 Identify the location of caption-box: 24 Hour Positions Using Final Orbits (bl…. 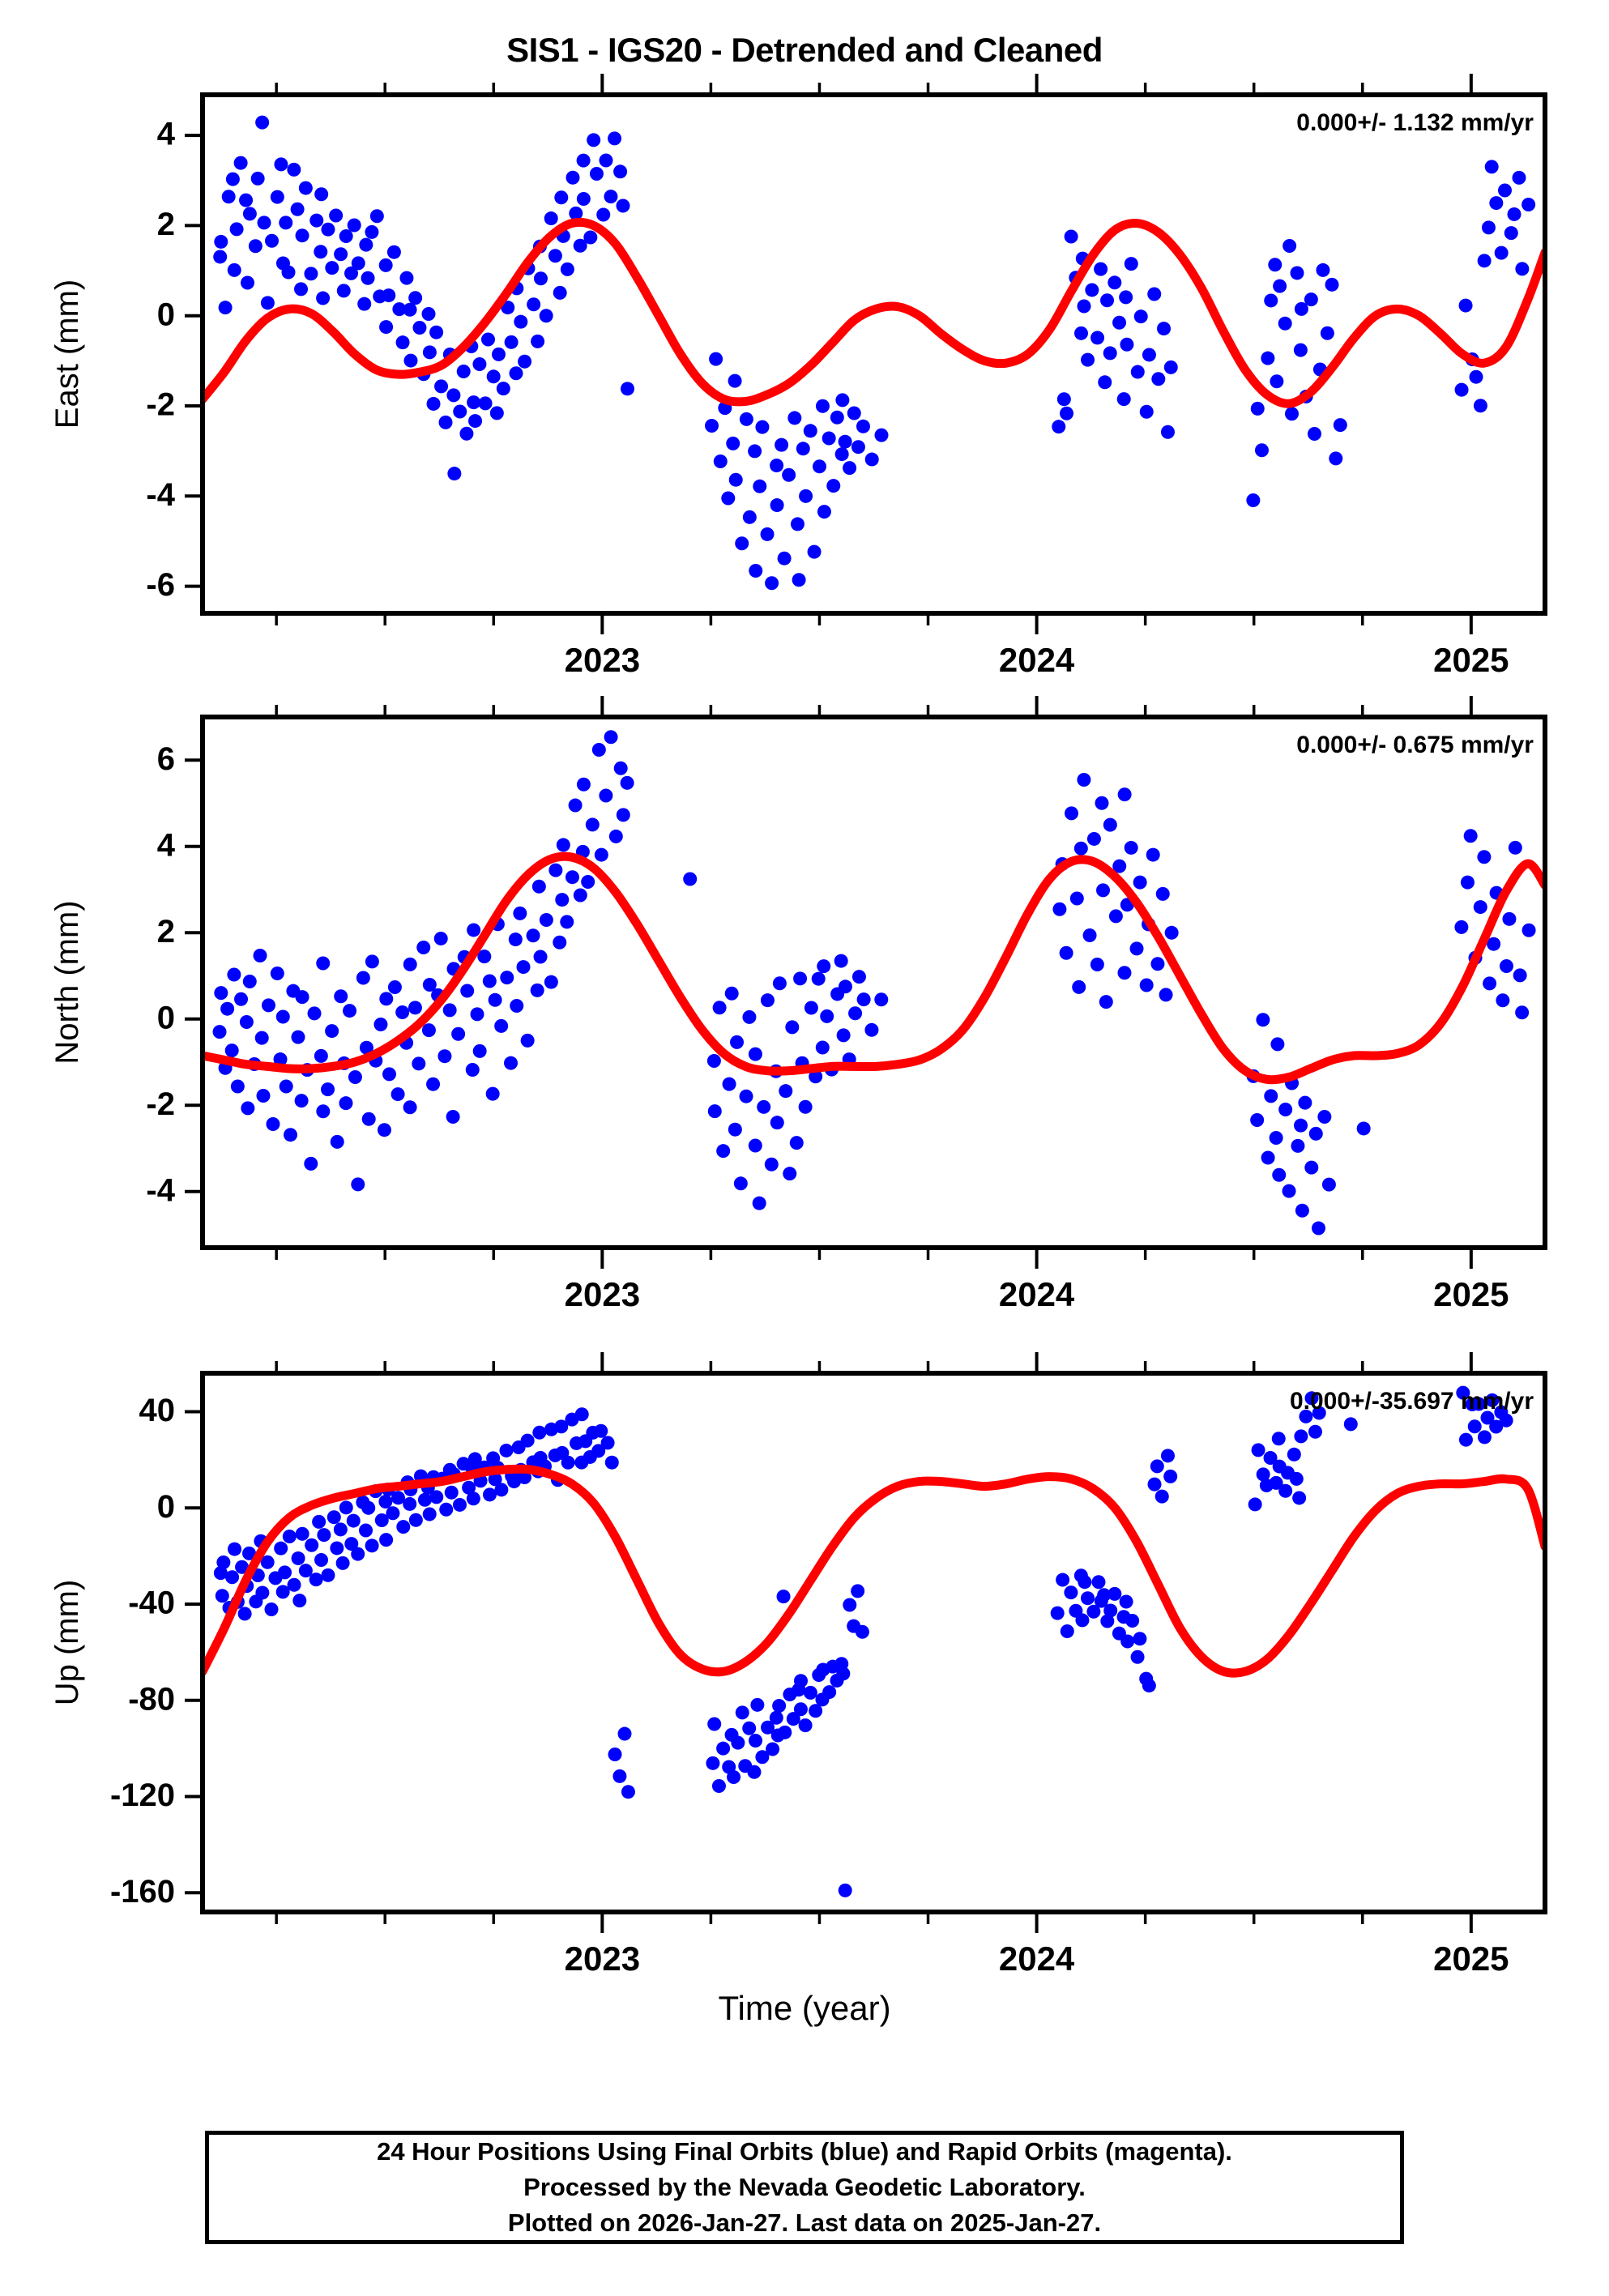
(804, 2187).